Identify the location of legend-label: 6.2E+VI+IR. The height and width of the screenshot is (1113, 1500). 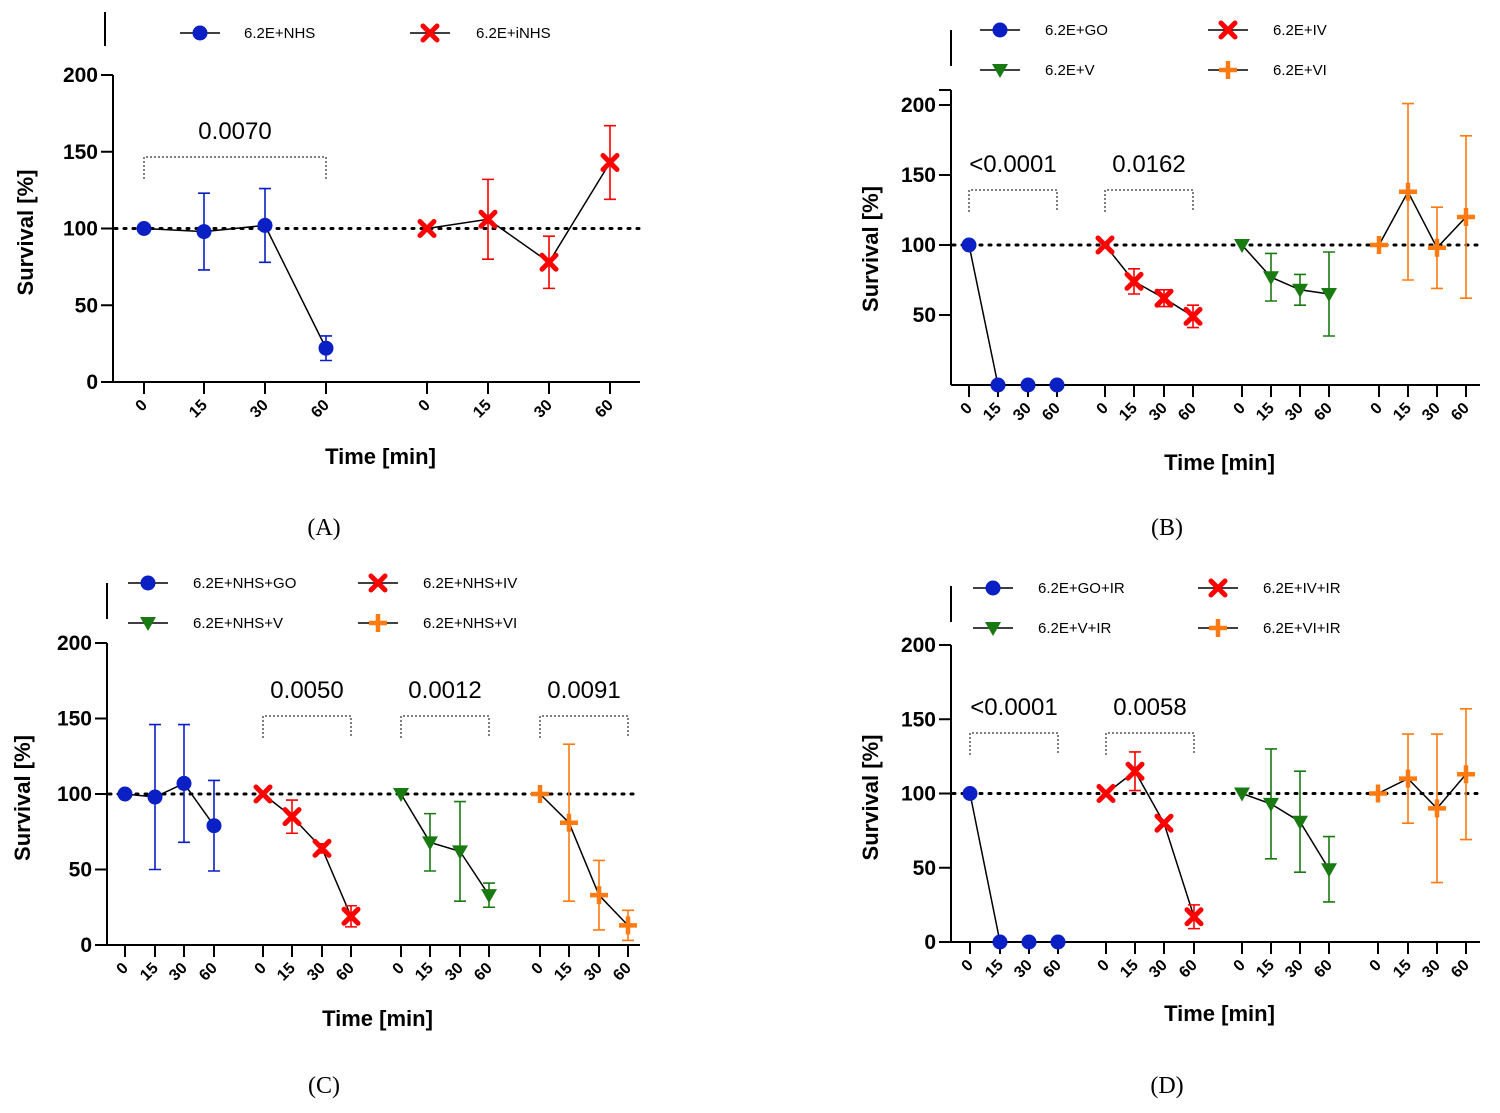
(1302, 628).